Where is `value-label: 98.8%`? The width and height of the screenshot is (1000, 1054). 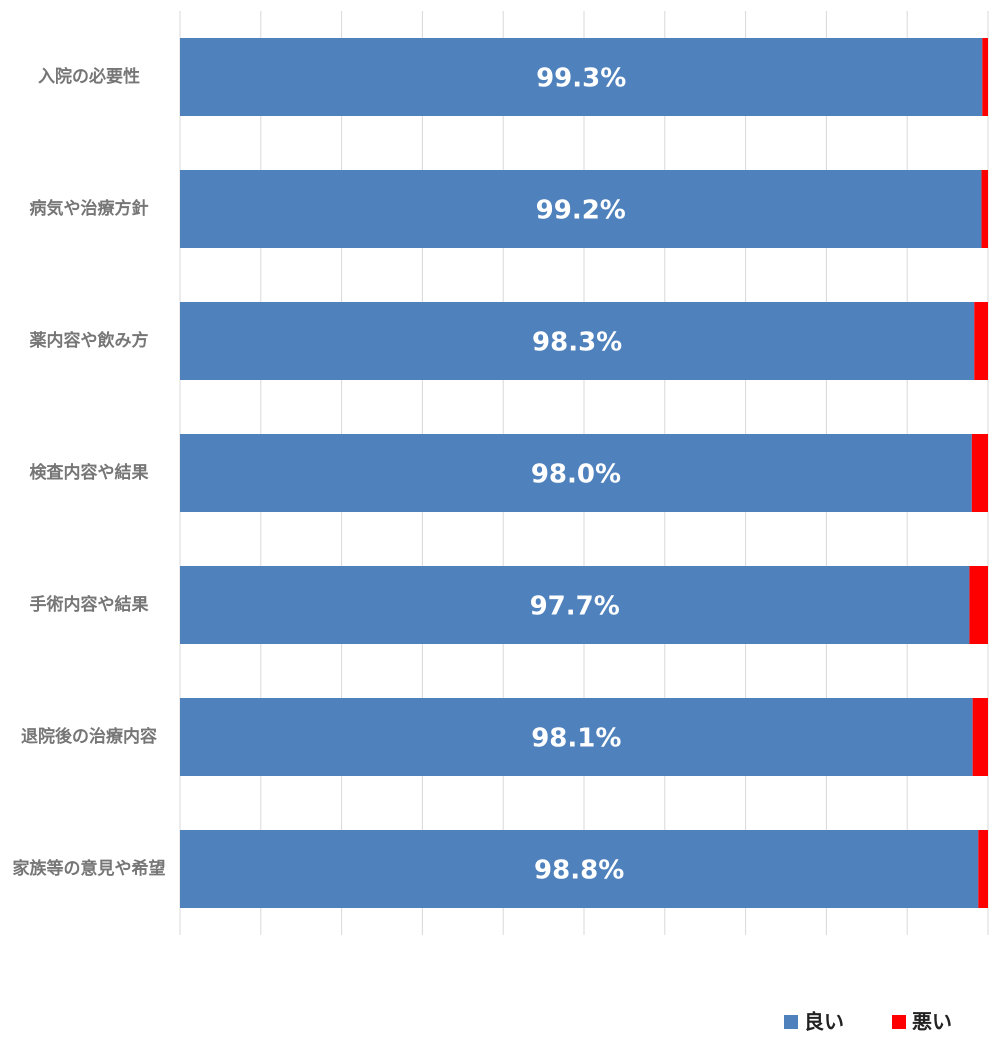
value-label: 98.8% is located at coordinates (579, 871).